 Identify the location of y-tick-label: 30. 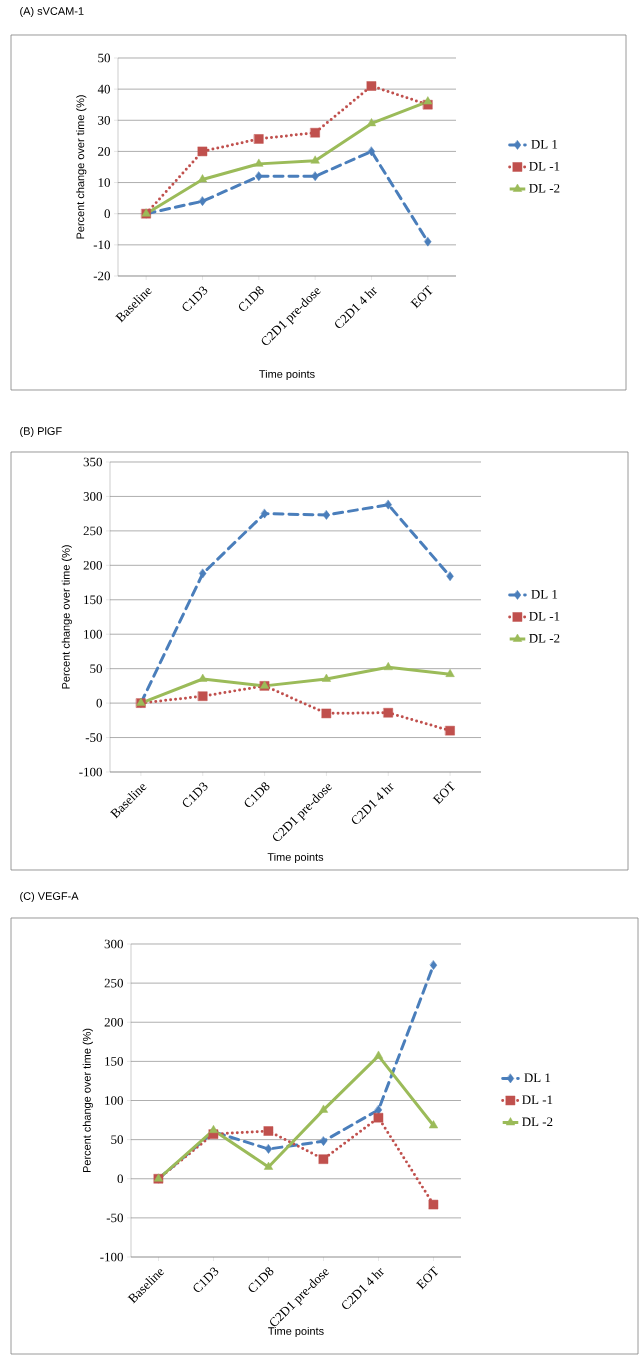
(104, 120).